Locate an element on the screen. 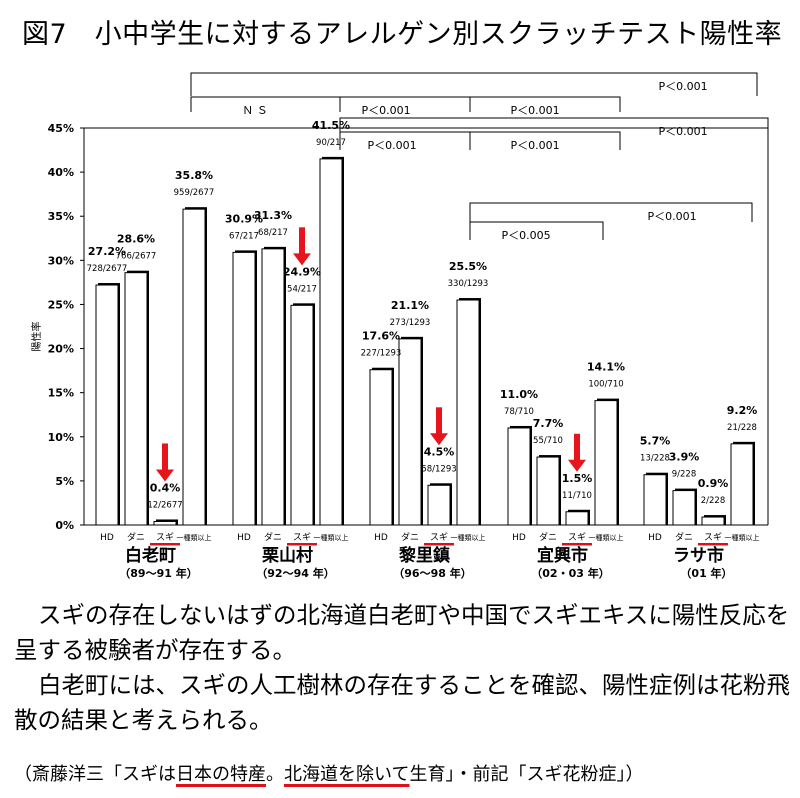 The height and width of the screenshot is (798, 800). percent-label: 11.0% is located at coordinates (519, 394).